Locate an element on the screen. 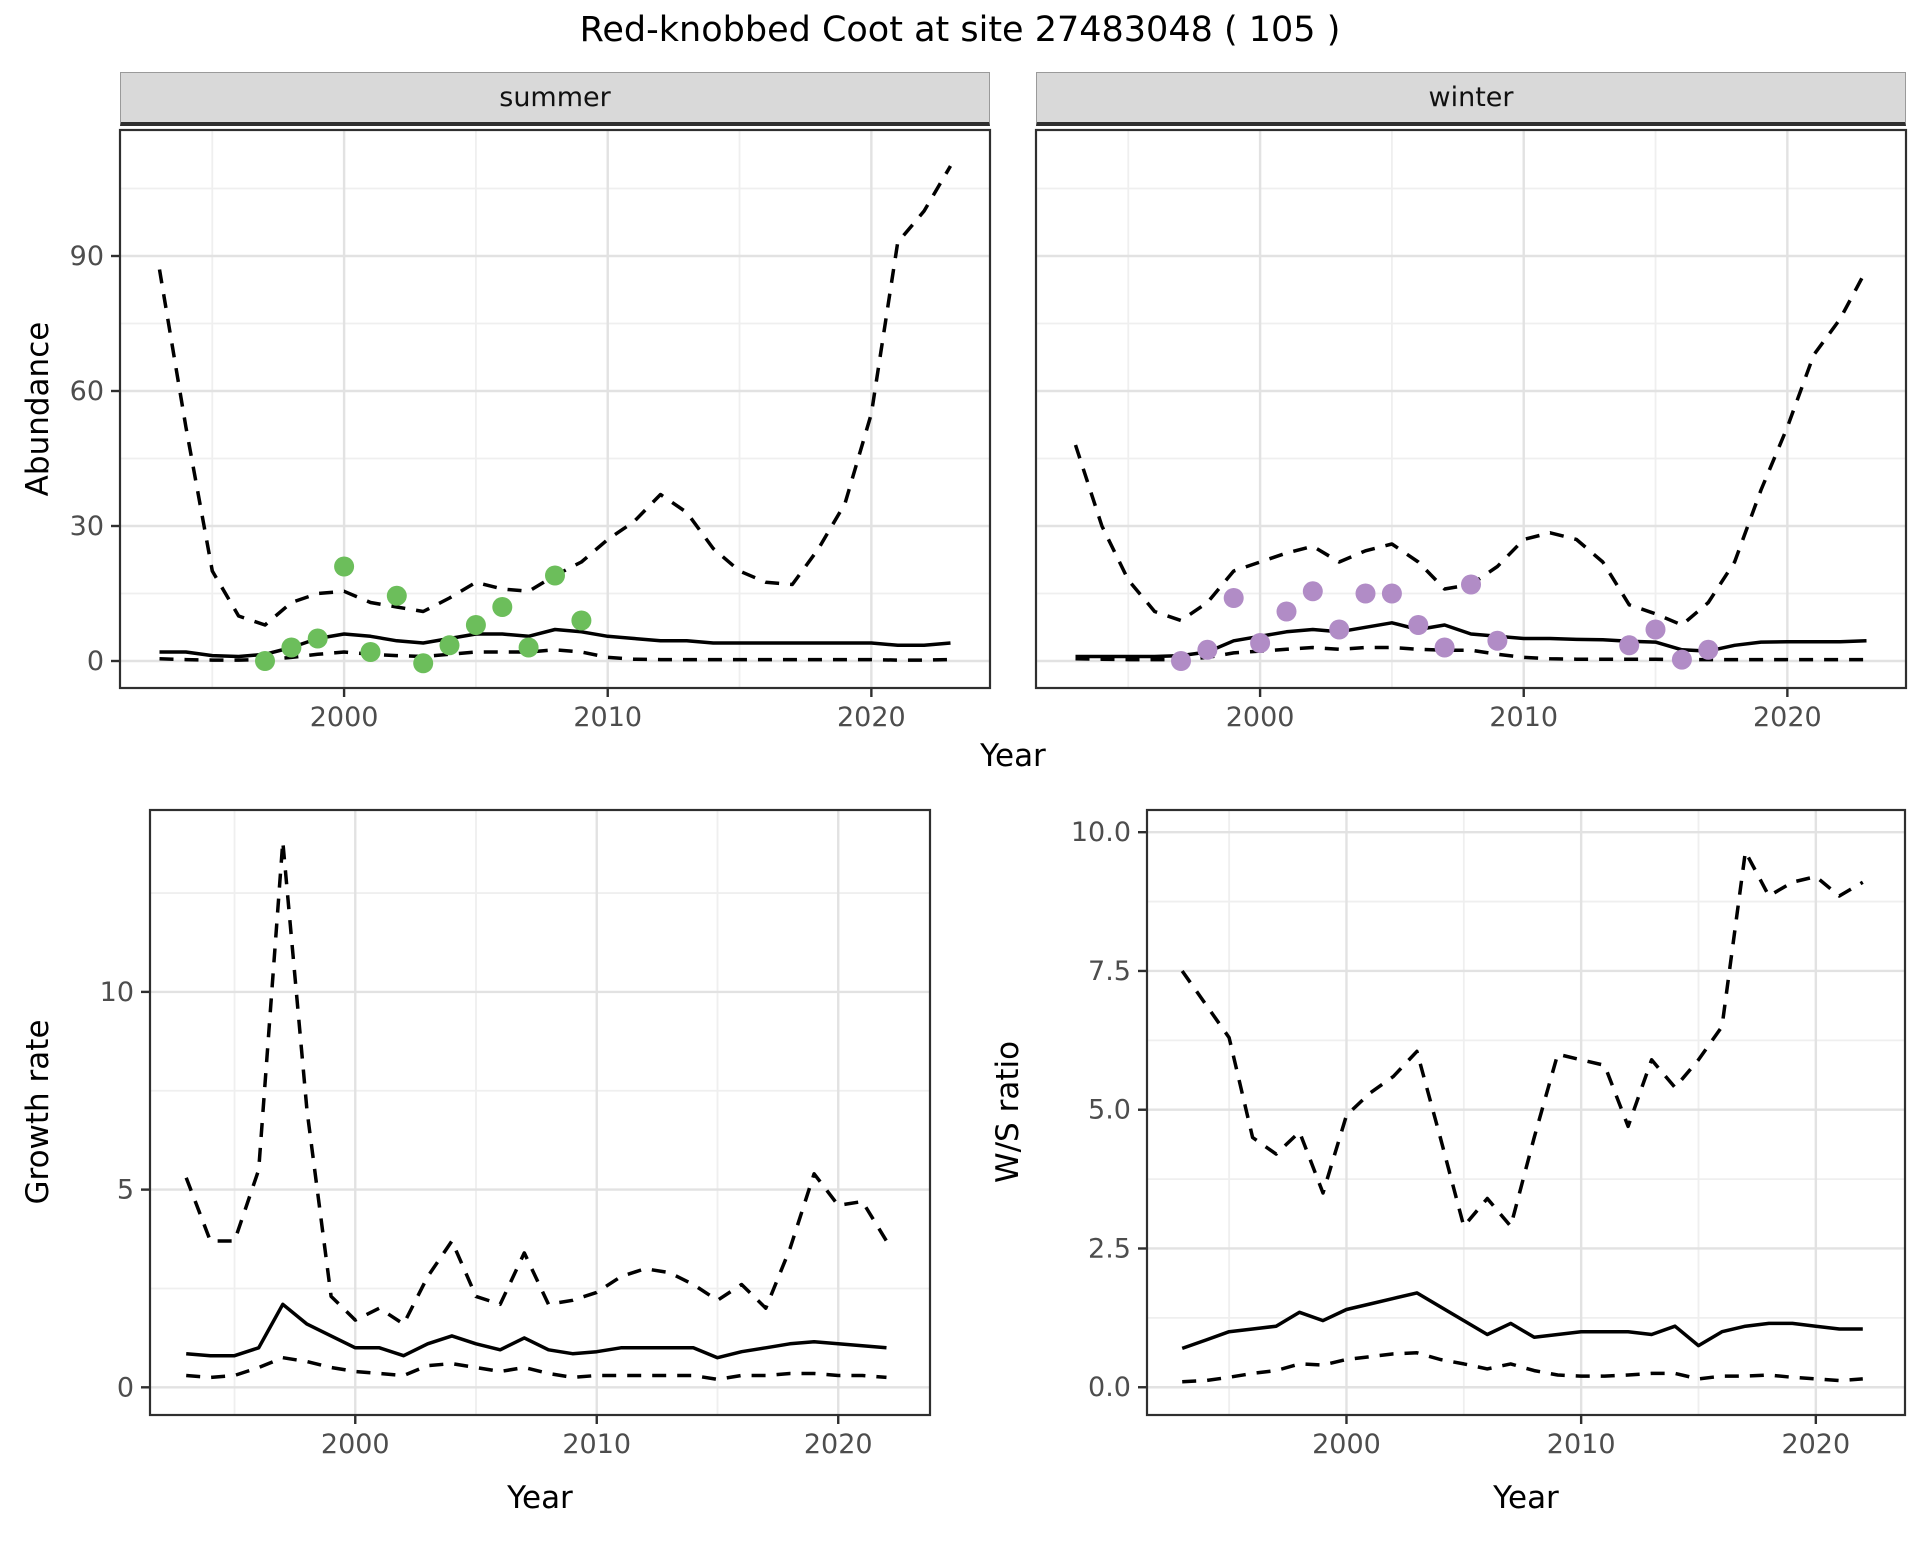 The width and height of the screenshot is (1920, 1560). ws-ratio-model-fit-line is located at coordinates (1522, 1321).